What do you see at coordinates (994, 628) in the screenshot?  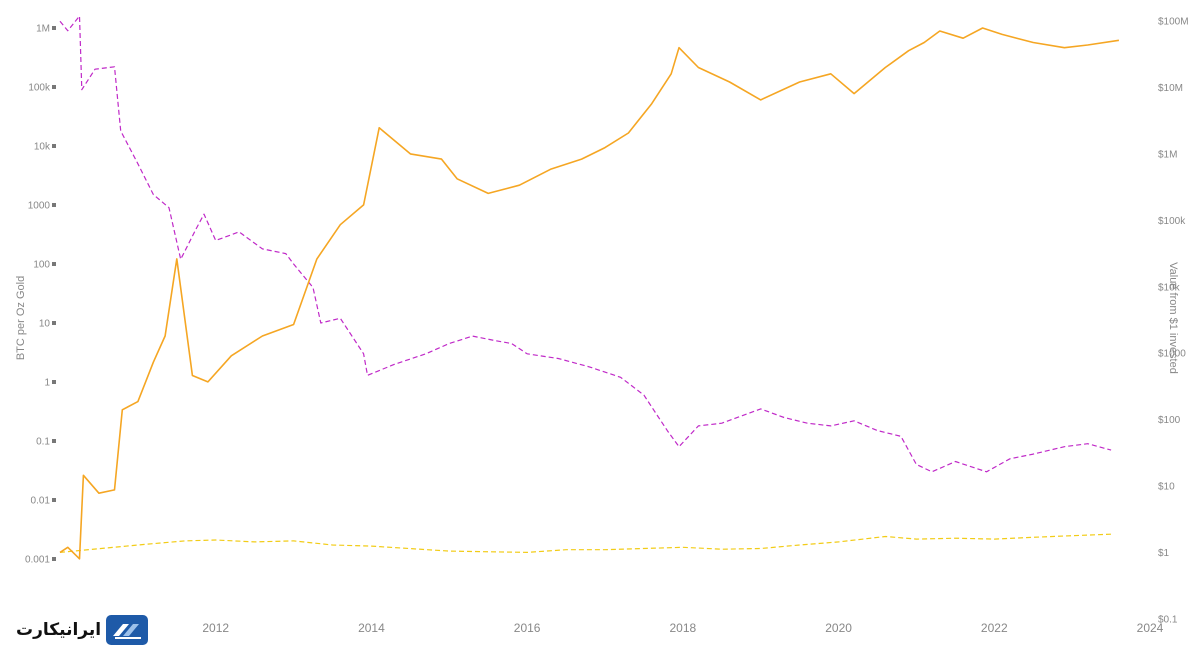 I see `x-tick-label: 2022` at bounding box center [994, 628].